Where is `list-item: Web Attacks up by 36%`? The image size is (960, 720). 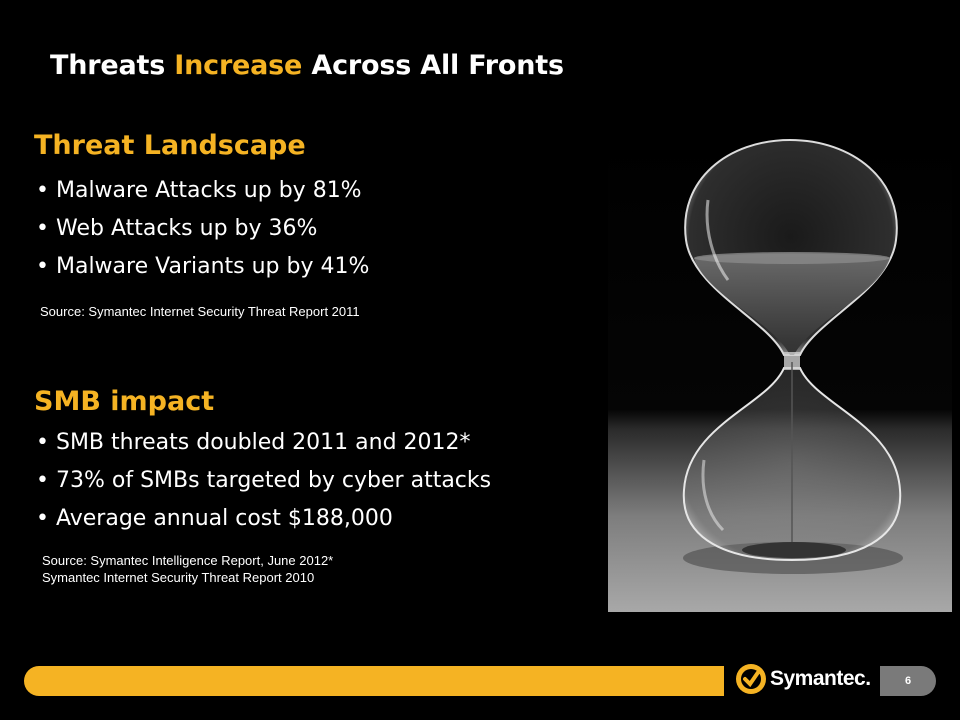 list-item: Web Attacks up by 36% is located at coordinates (202, 229).